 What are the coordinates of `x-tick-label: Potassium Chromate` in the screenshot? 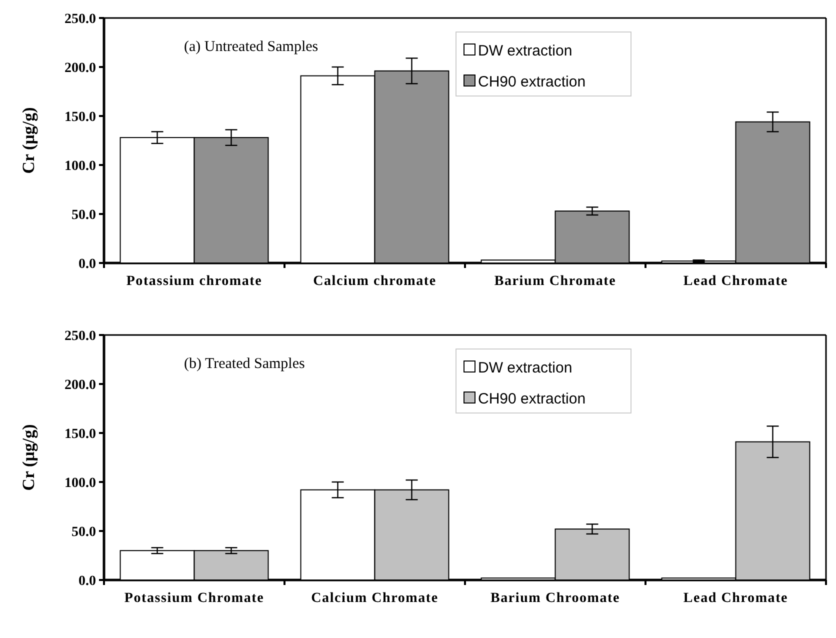 It's located at (194, 598).